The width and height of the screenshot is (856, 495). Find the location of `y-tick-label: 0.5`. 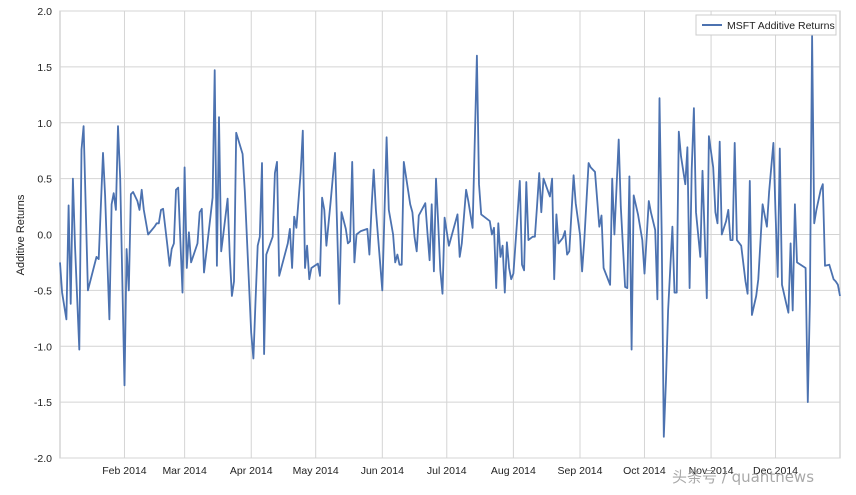

y-tick-label: 0.5 is located at coordinates (44, 180).